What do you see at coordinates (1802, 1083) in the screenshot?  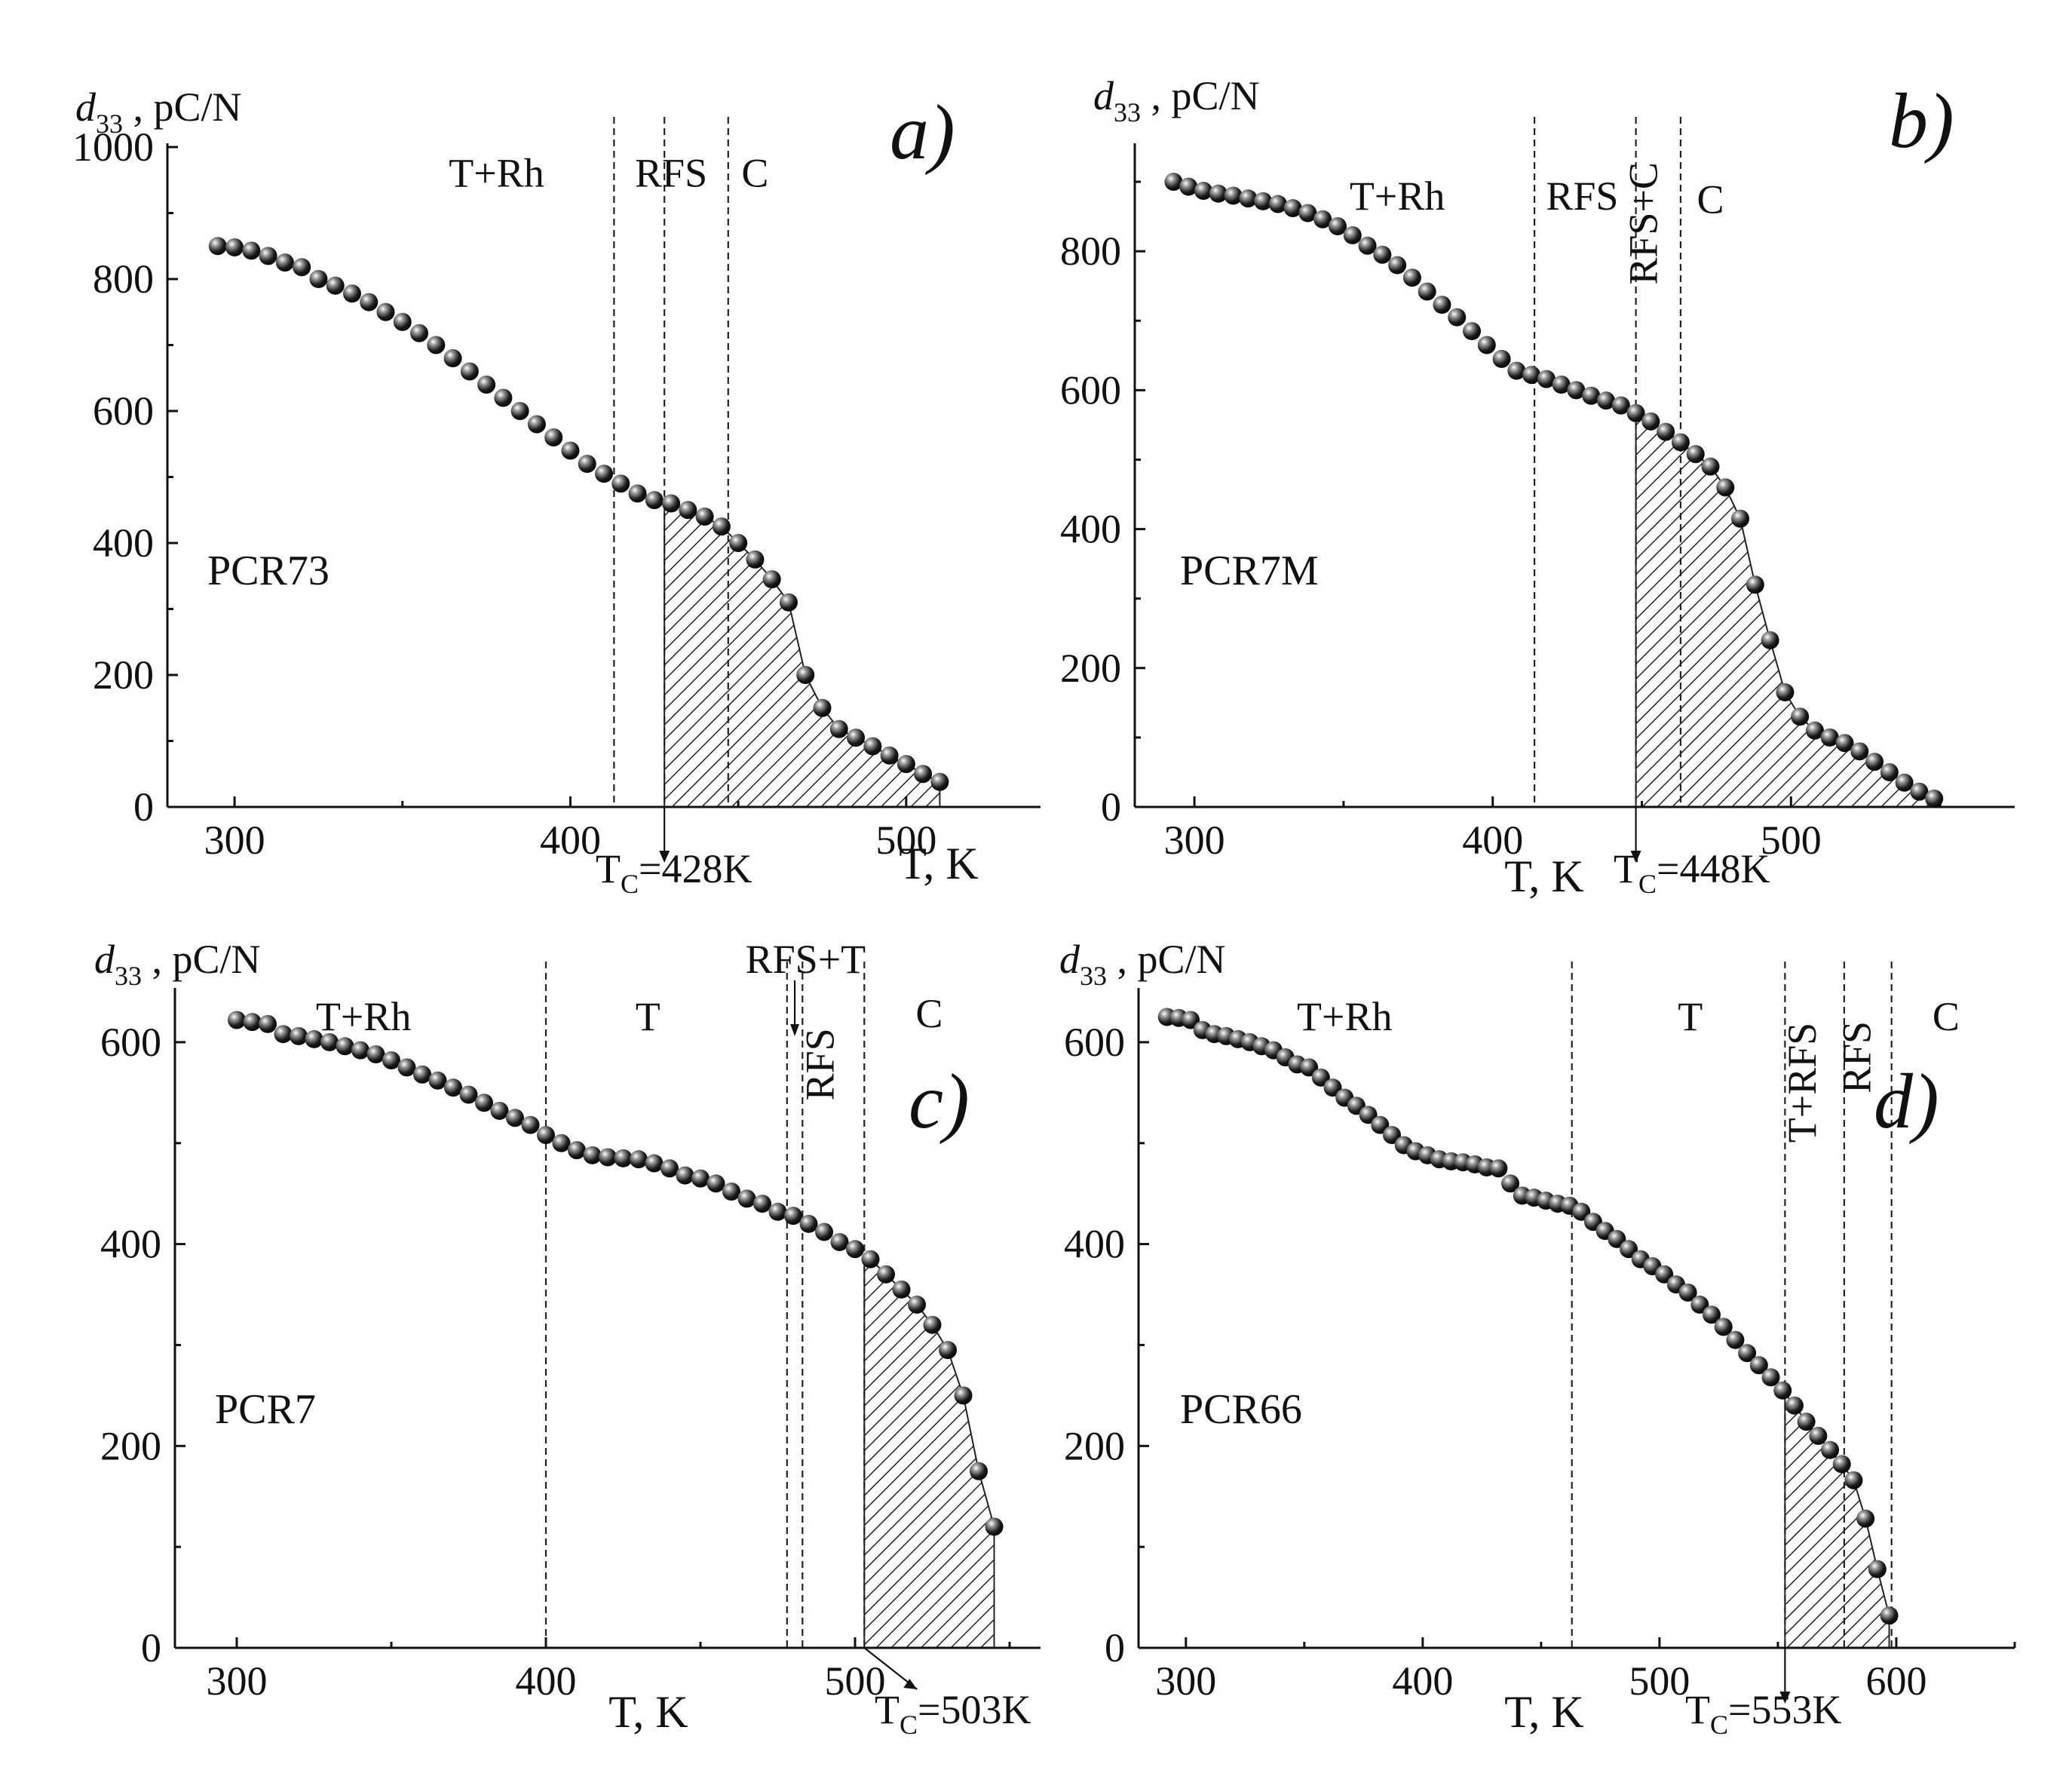 I see `phase-region-label: T+RFS` at bounding box center [1802, 1083].